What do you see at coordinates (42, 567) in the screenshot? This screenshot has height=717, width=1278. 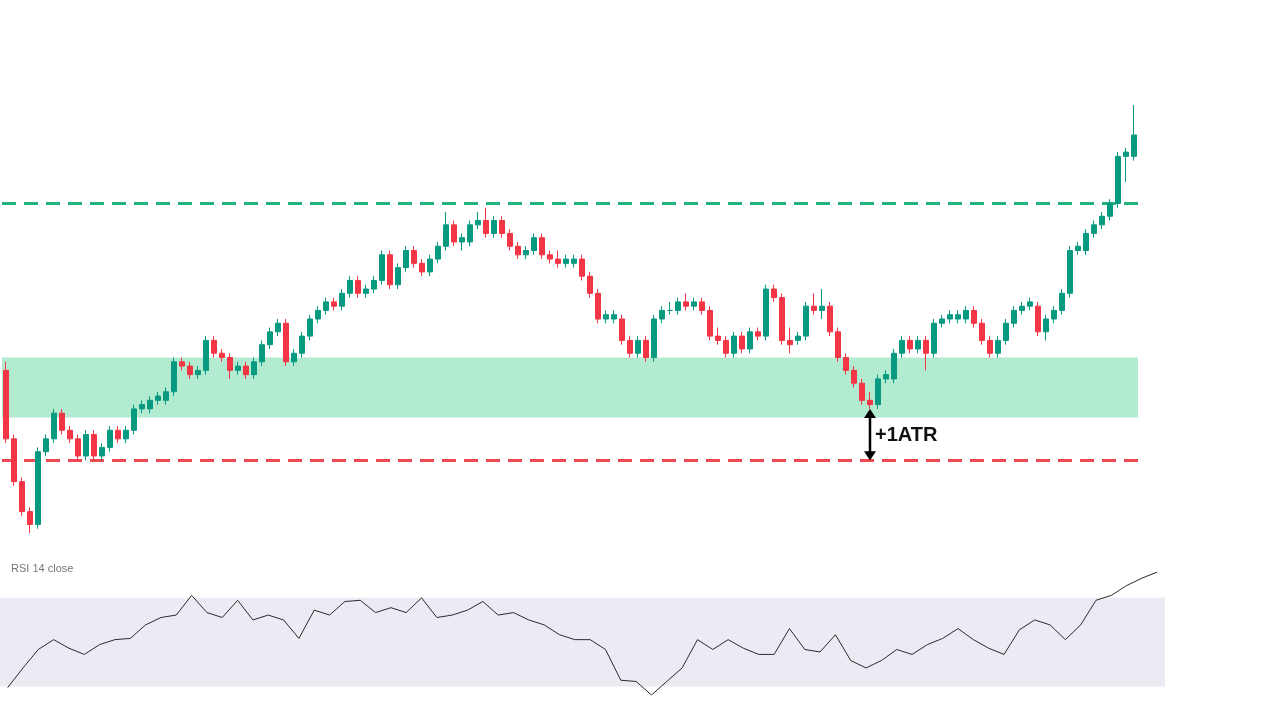 I see `chart-title: RSI 14 close` at bounding box center [42, 567].